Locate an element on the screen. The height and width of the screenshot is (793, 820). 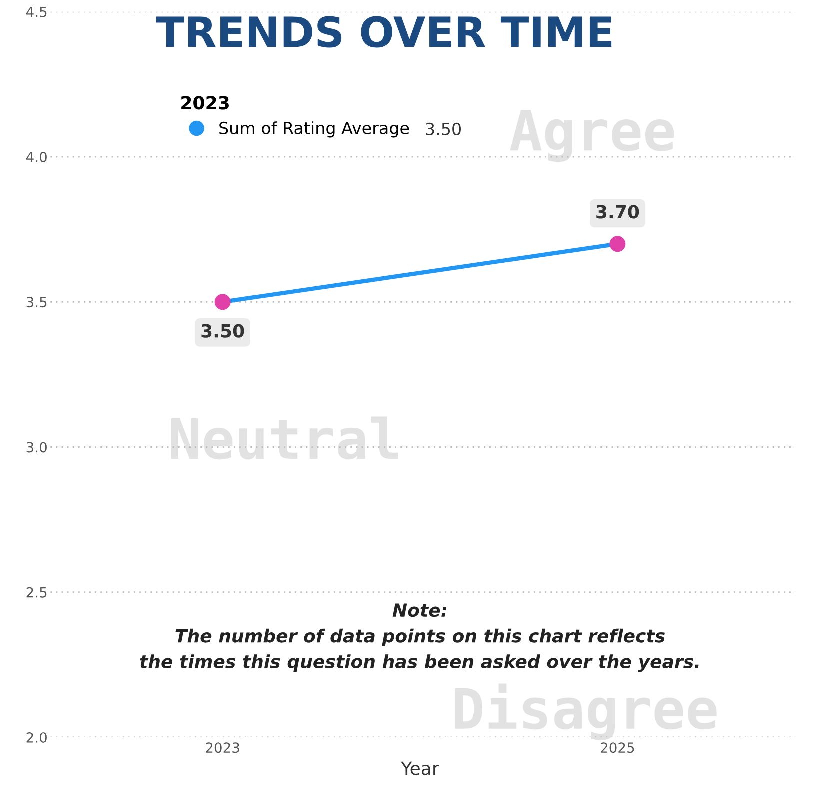
data-label: 3.50 is located at coordinates (223, 331).